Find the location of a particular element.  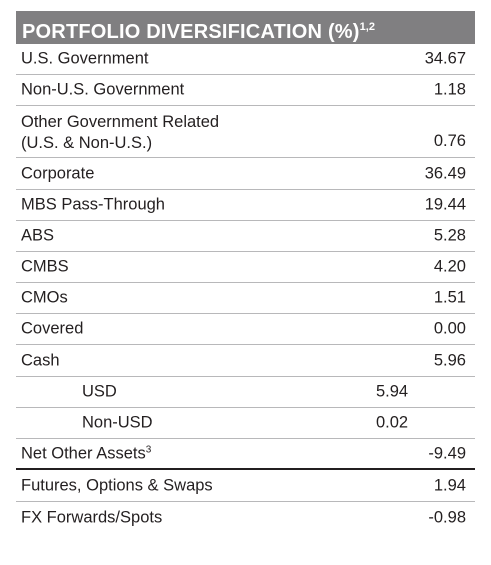

row-cash: Cash 5.96 is located at coordinates (245, 361).